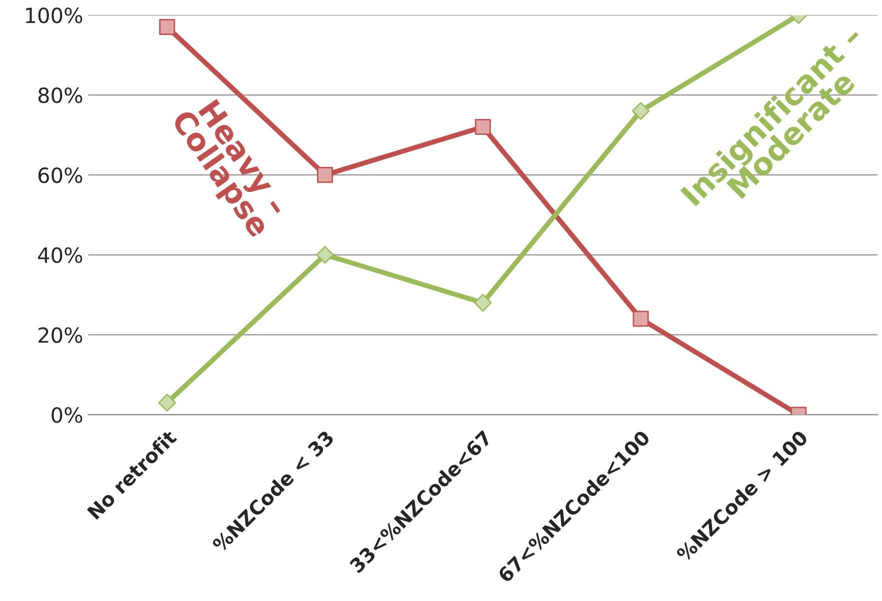 Image resolution: width=882 pixels, height=601 pixels. Describe the element at coordinates (54, 15) in the screenshot. I see `y-tick-label: 100%` at that location.